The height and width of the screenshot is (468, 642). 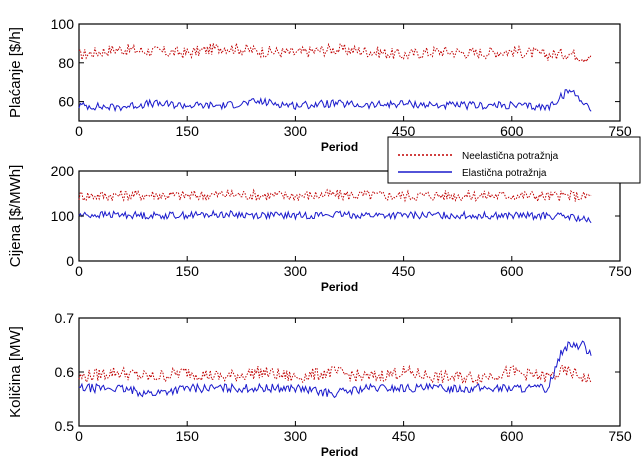 What do you see at coordinates (66, 102) in the screenshot?
I see `y-tick-label: 60` at bounding box center [66, 102].